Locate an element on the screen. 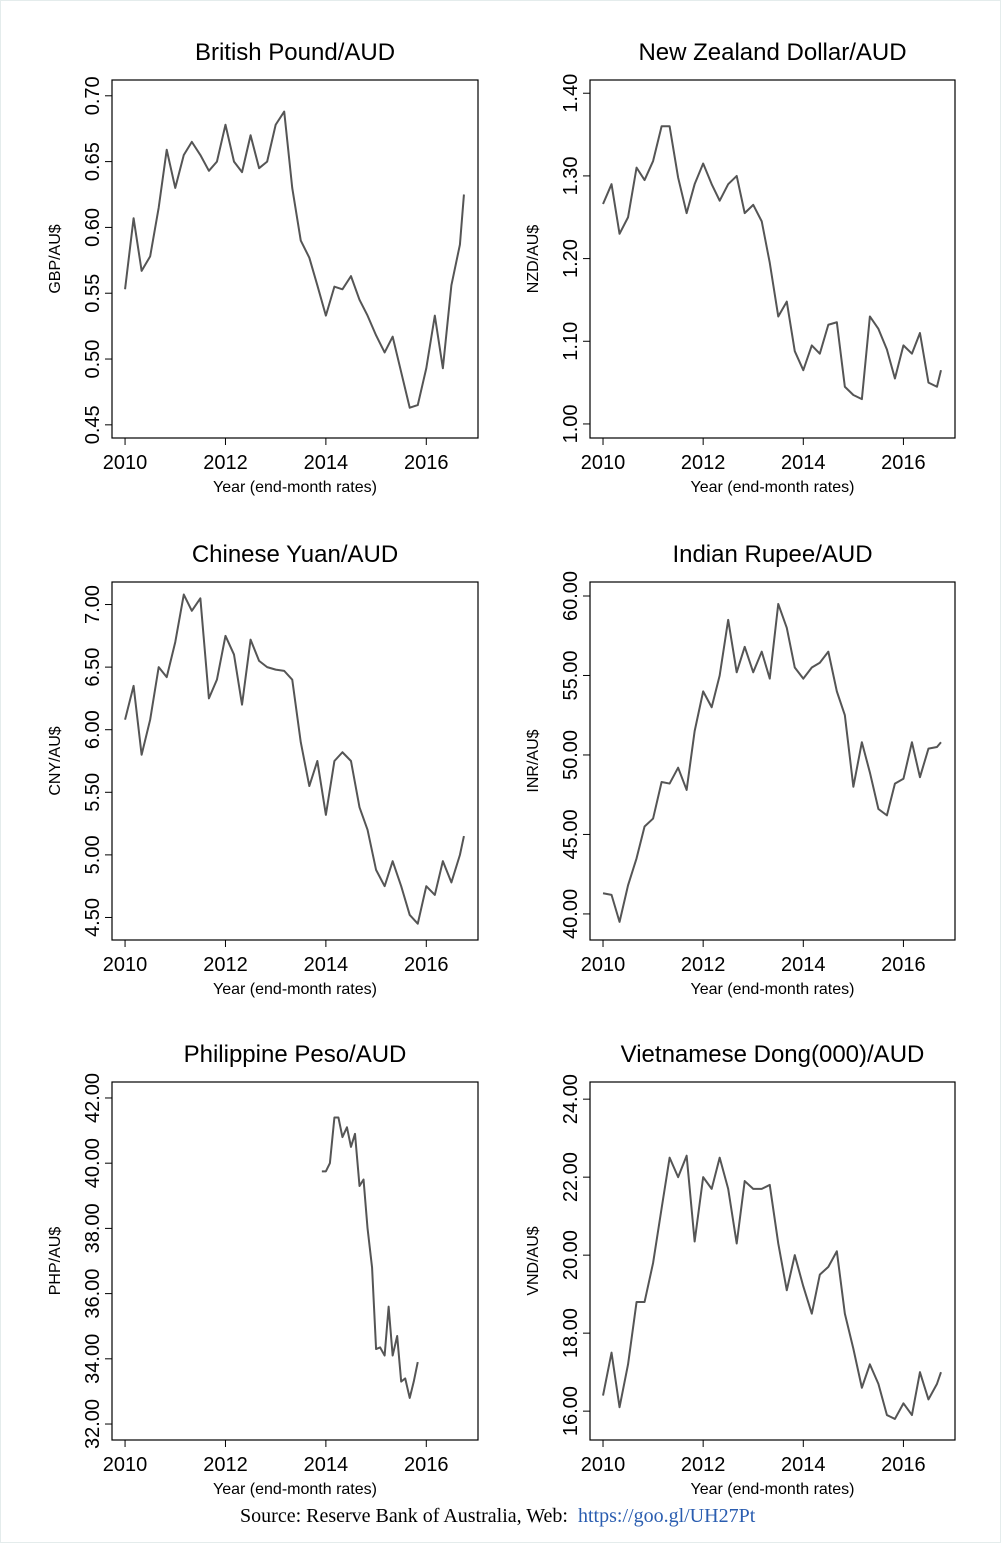  y-tick-label: 1.00 is located at coordinates (571, 423).